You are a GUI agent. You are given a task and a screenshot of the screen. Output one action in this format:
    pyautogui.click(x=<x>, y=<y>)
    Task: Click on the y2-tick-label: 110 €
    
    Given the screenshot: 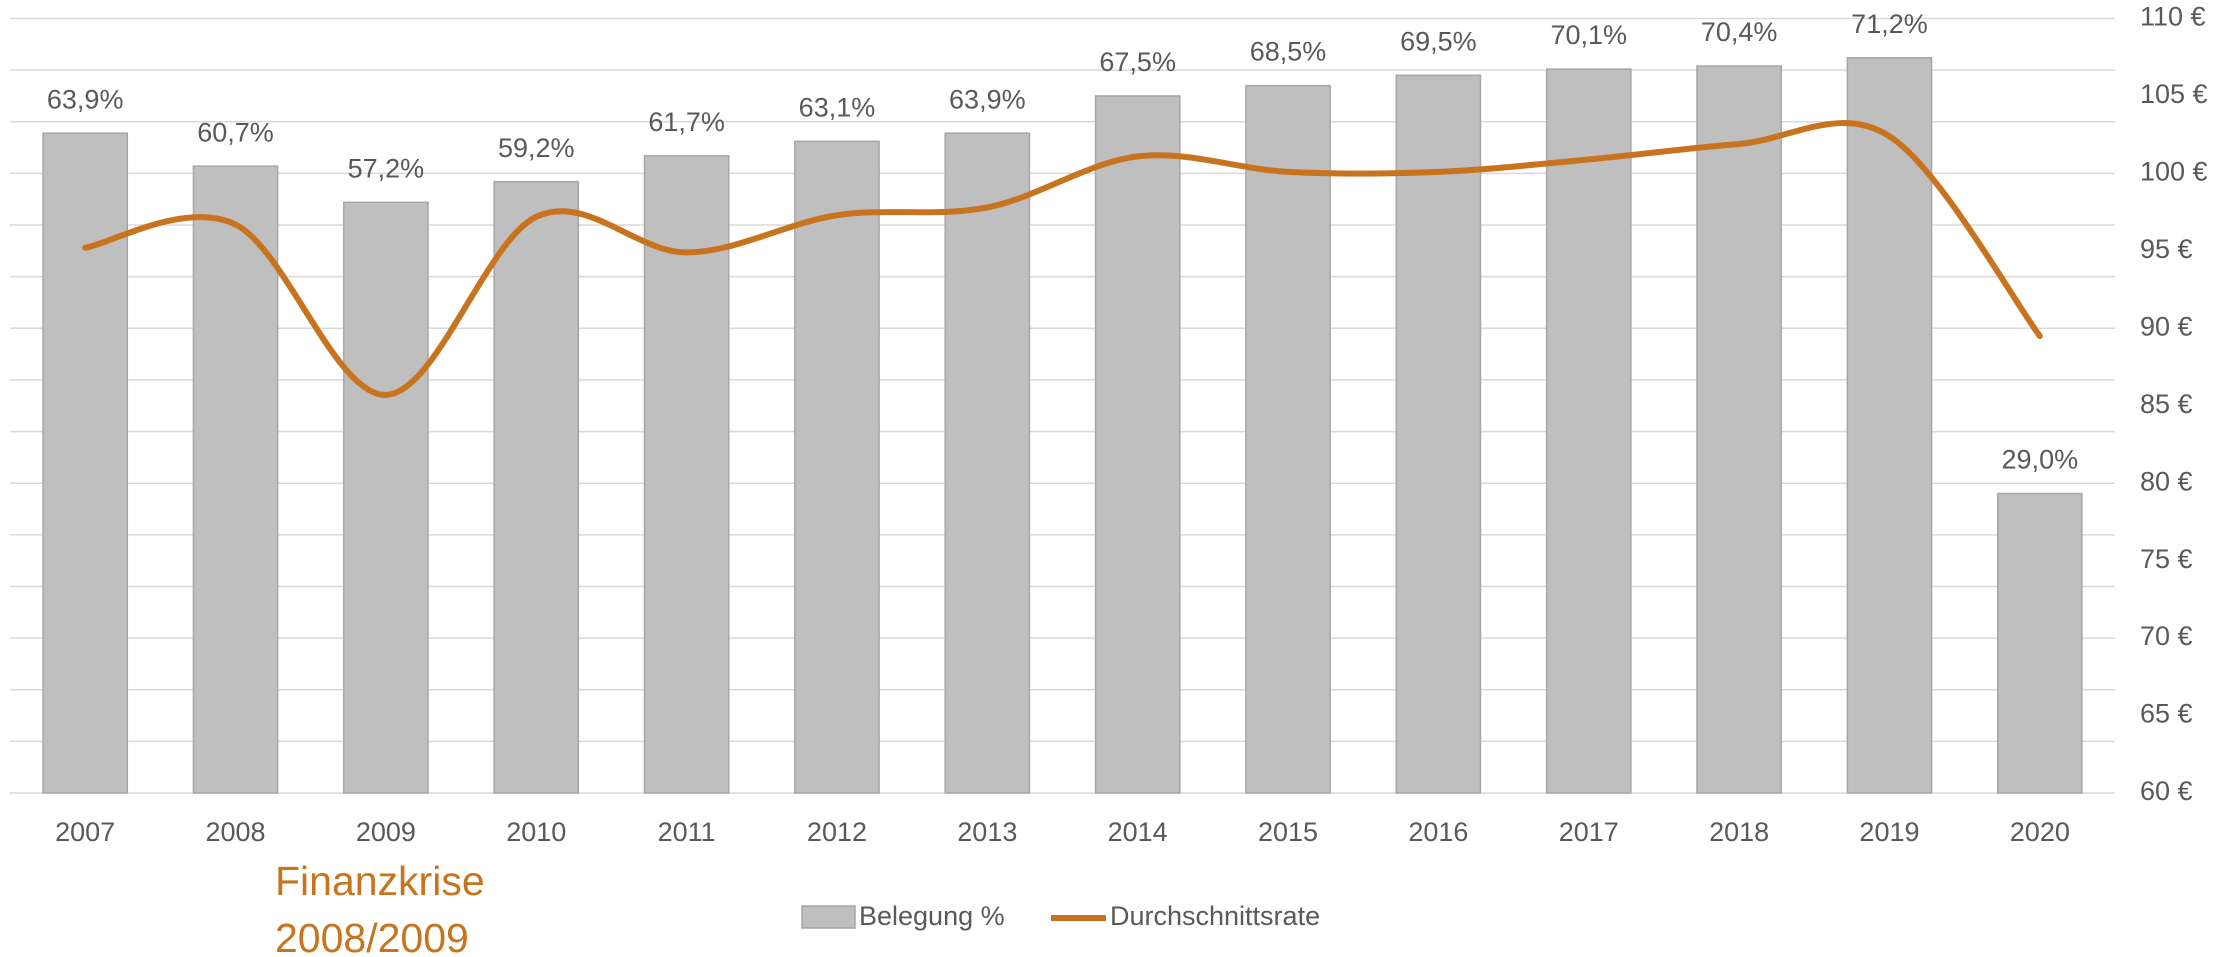 What is the action you would take?
    pyautogui.click(x=2173, y=17)
    